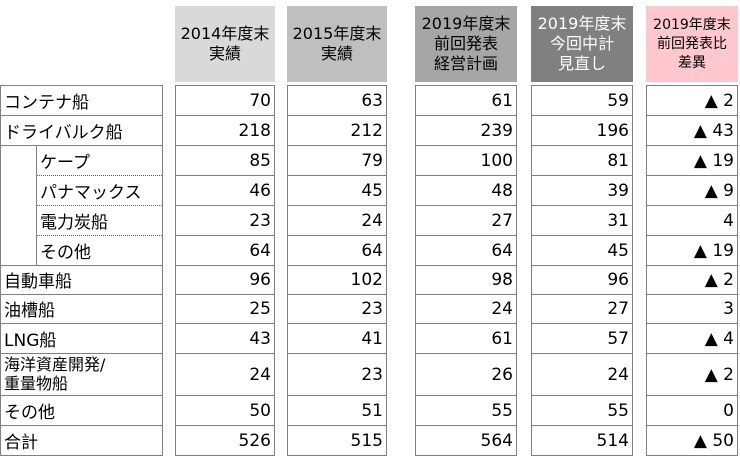 Image resolution: width=740 pixels, height=462 pixels. What do you see at coordinates (466, 309) in the screenshot?
I see `cell-tanker-col3: 24` at bounding box center [466, 309].